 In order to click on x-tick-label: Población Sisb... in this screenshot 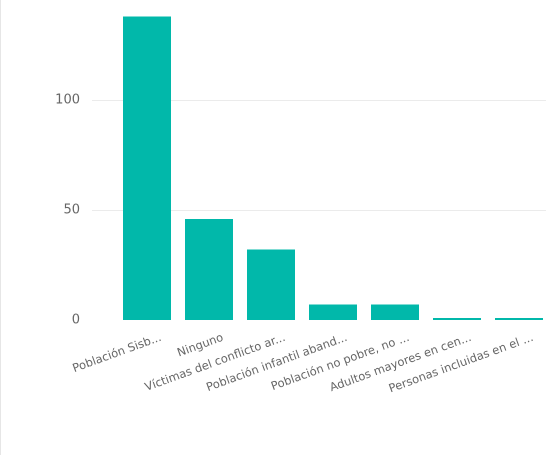, I will do `click(117, 352)`.